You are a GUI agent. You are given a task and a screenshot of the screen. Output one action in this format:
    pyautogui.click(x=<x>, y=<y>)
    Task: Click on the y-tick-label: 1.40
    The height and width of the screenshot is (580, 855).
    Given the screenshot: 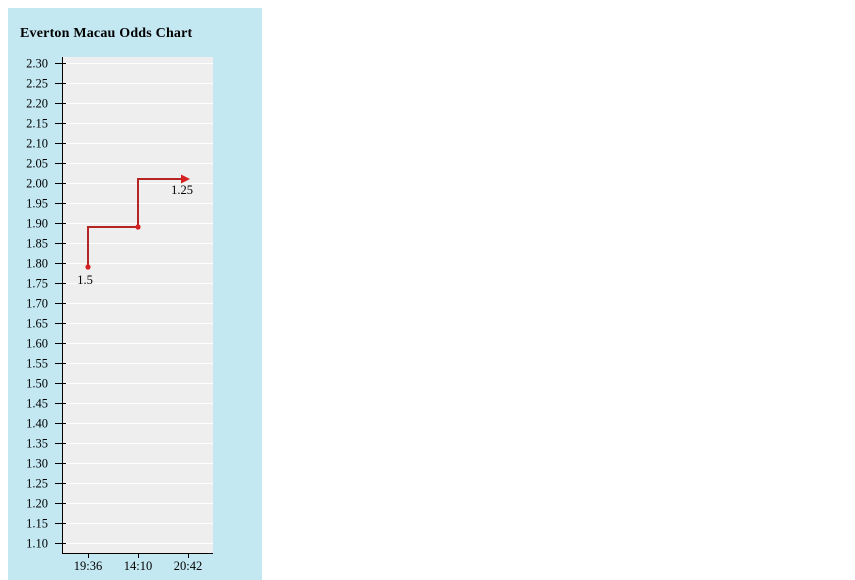 What is the action you would take?
    pyautogui.click(x=37, y=424)
    